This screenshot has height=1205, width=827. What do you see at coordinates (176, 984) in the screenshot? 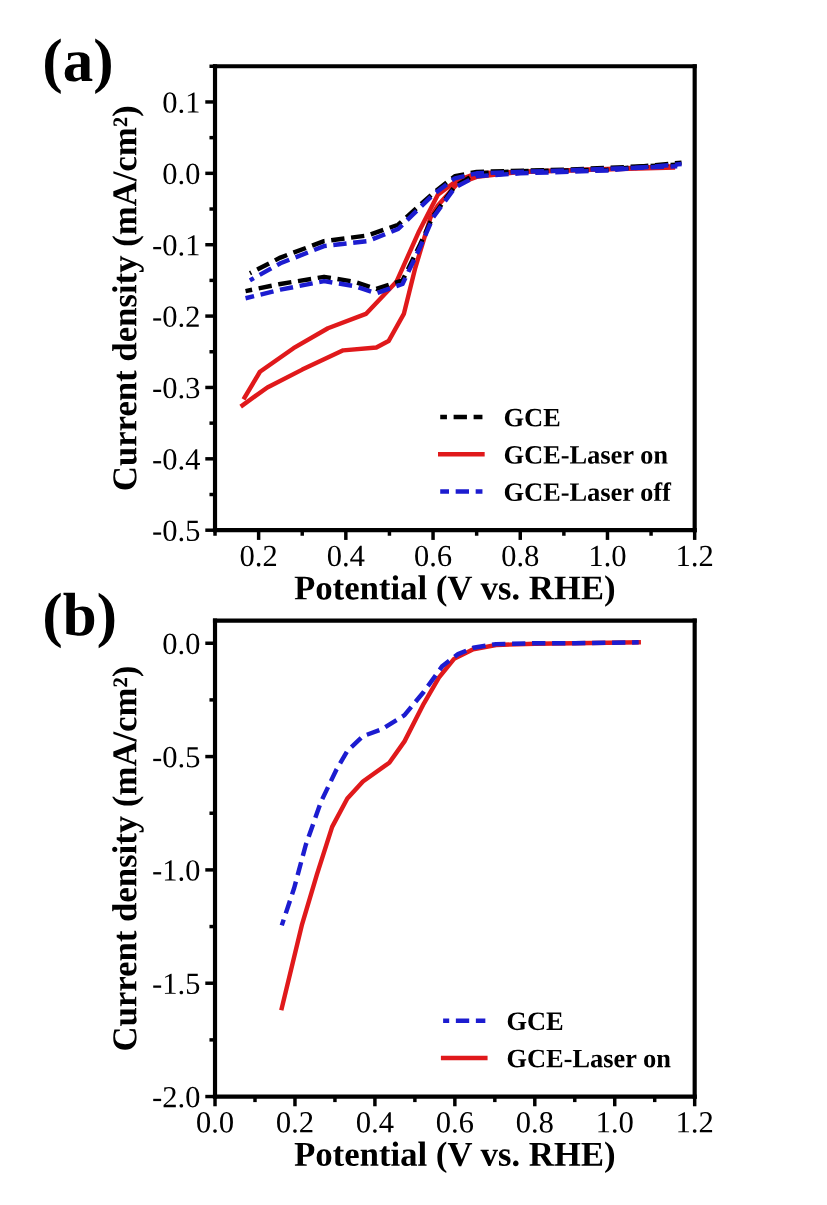
I see `y-tick-label: -1.5` at bounding box center [176, 984].